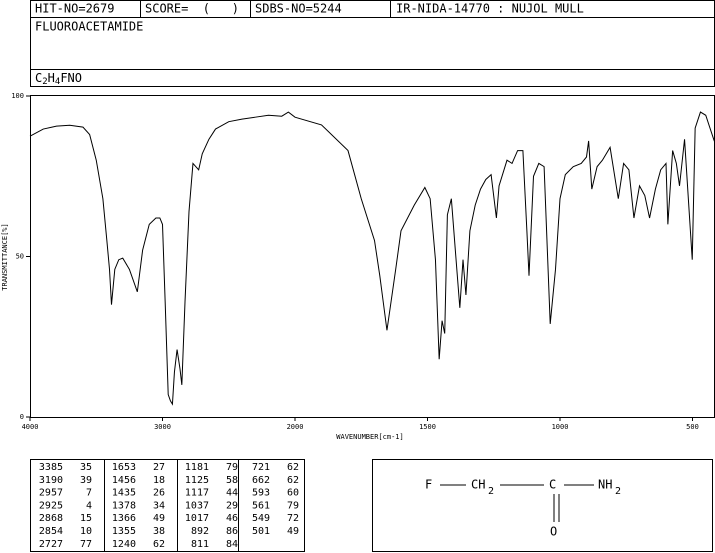 The height and width of the screenshot is (553, 715). Describe the element at coordinates (197, 518) in the screenshot. I see `peak-wavenumber: 1017` at that location.